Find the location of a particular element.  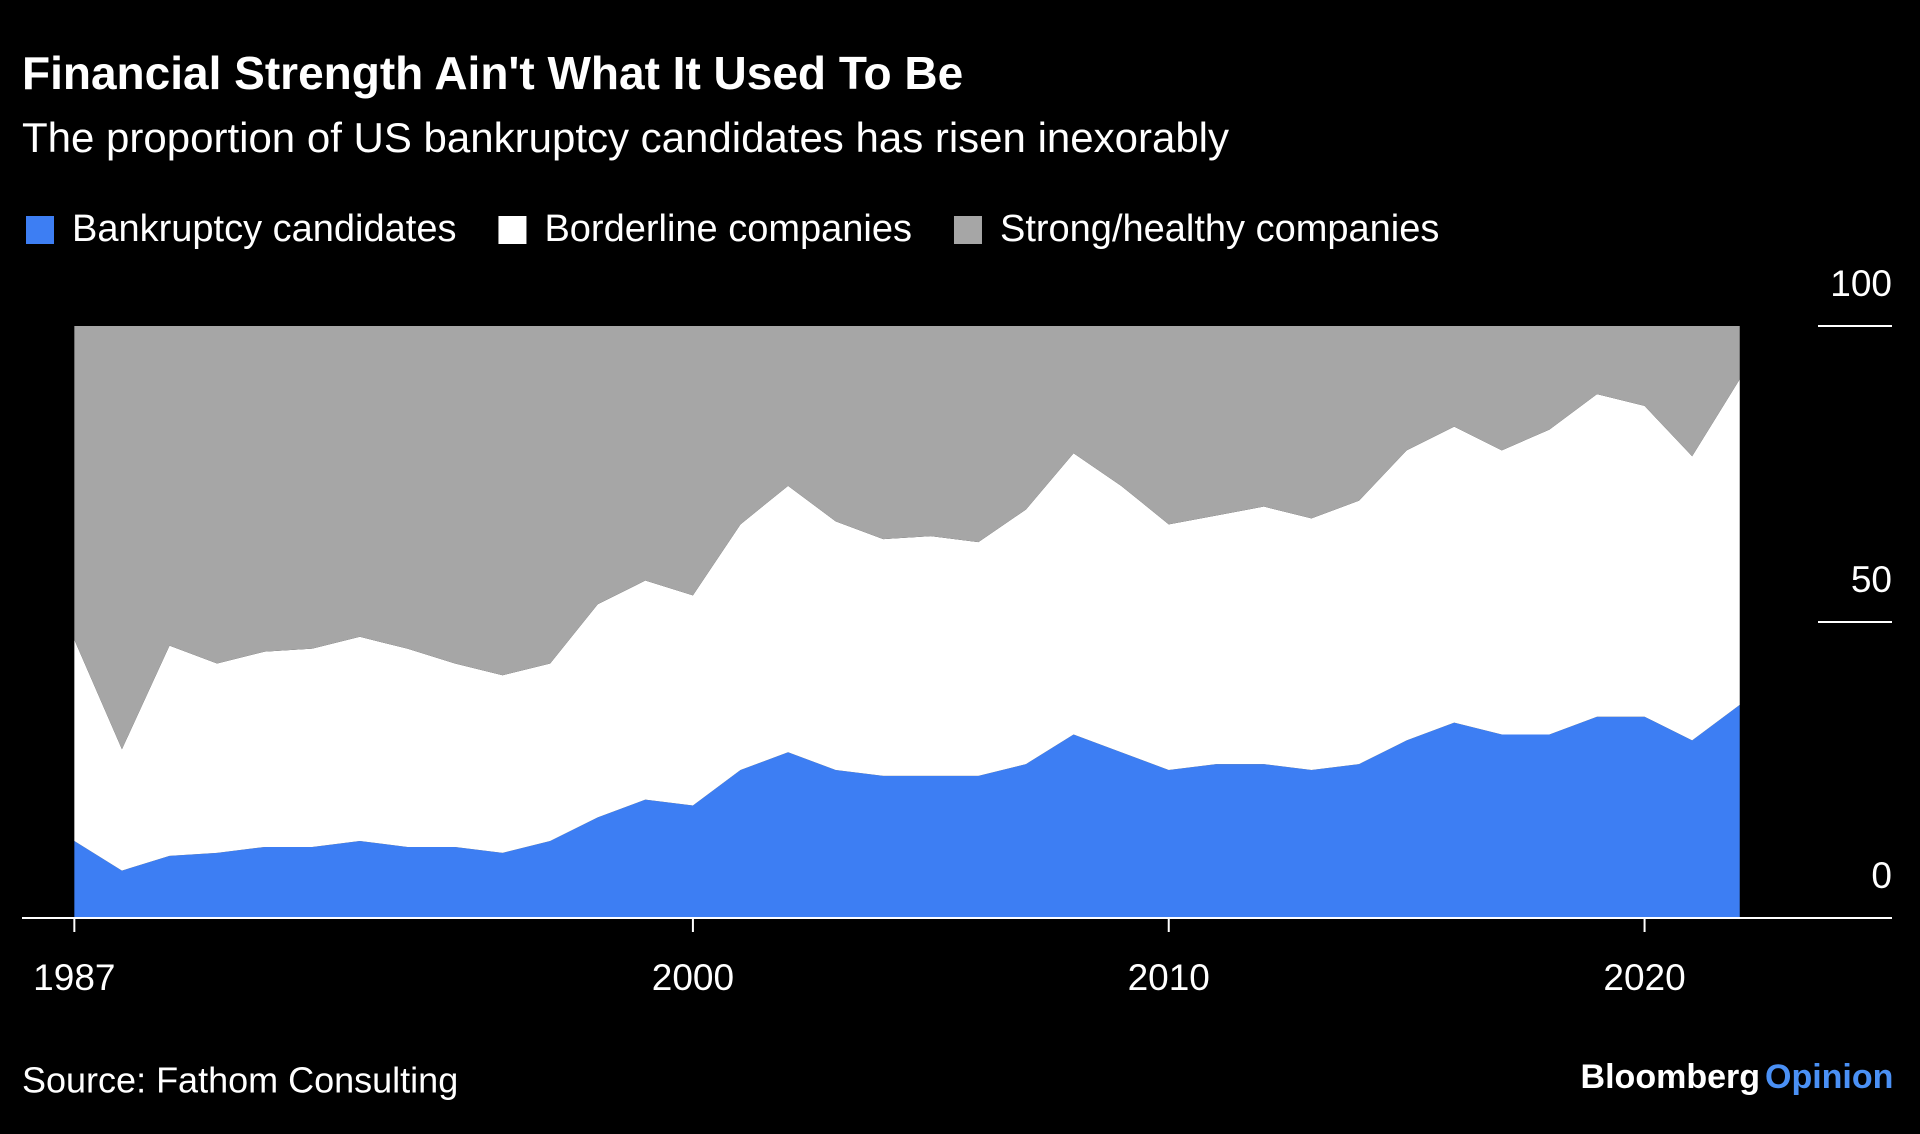

brand-suffix: Opinion is located at coordinates (1829, 1077).